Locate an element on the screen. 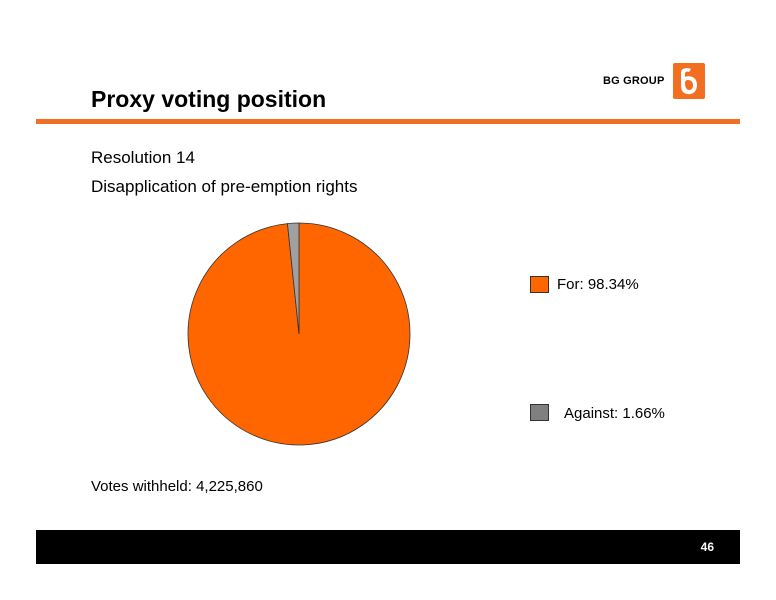  legend-swatch-for is located at coordinates (539, 284).